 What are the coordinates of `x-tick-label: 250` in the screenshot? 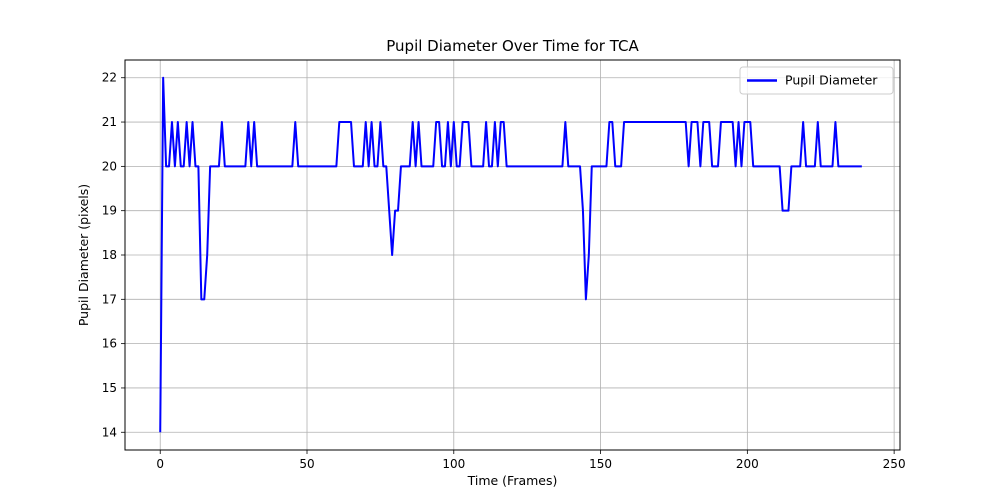 It's located at (894, 464).